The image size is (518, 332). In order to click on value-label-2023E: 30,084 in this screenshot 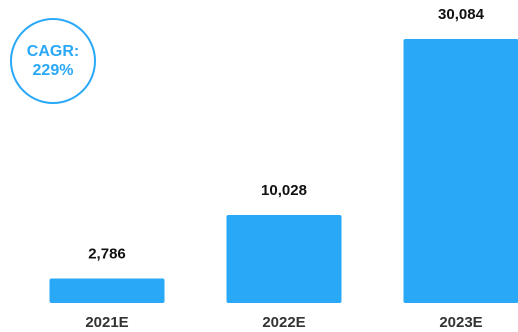, I will do `click(461, 14)`.